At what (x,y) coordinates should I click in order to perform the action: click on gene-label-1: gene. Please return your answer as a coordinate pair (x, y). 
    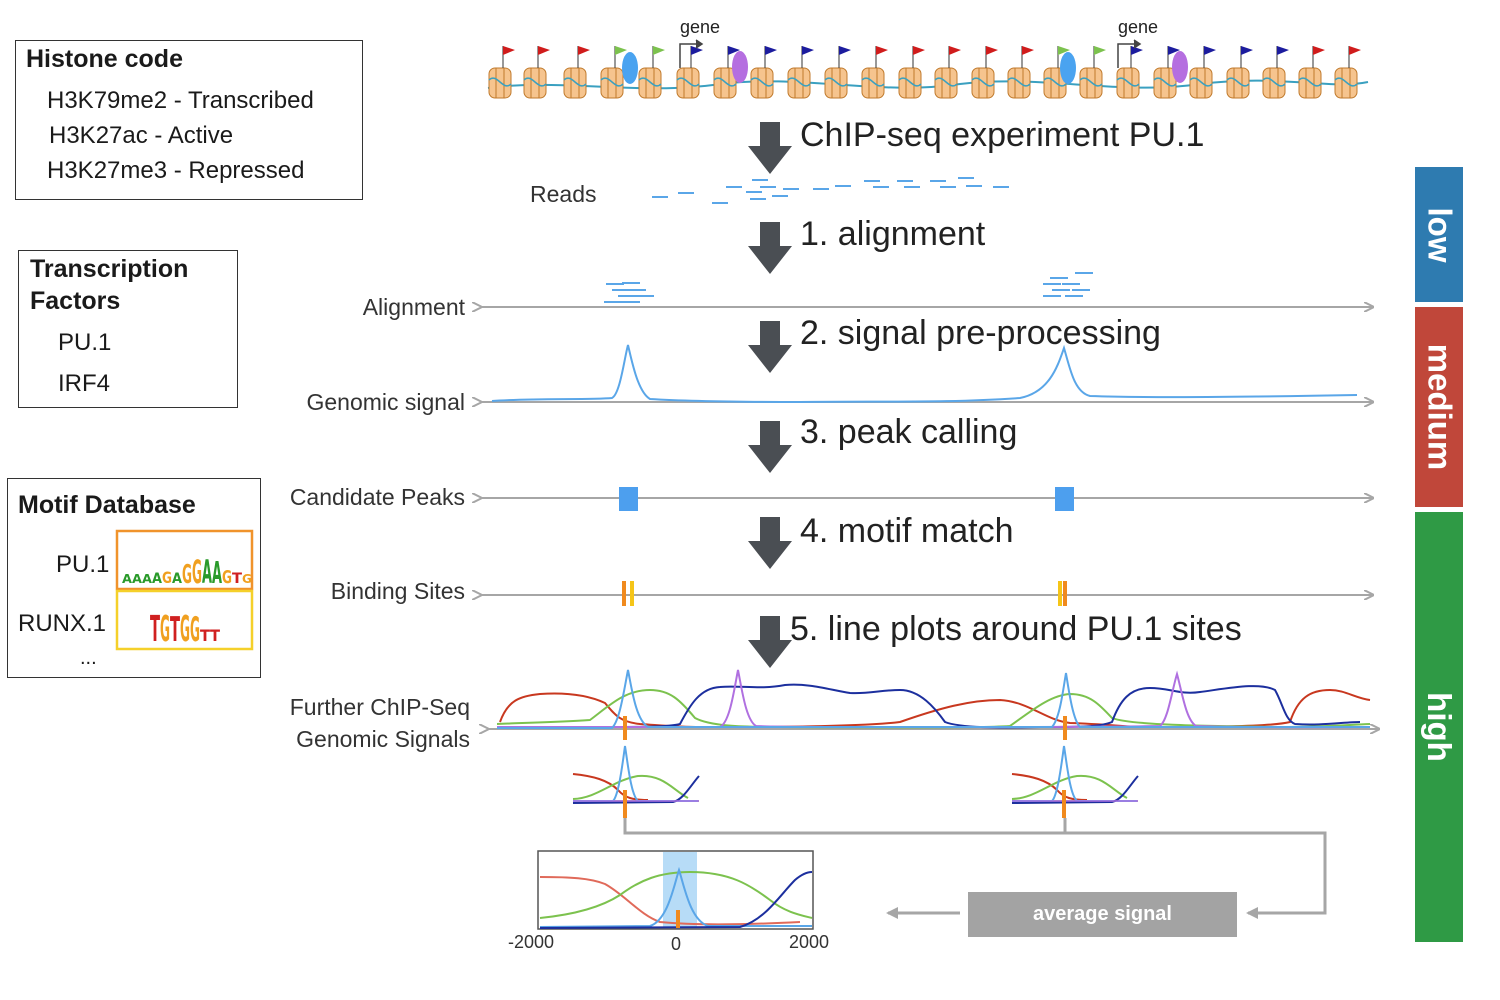
    Looking at the image, I should click on (700, 27).